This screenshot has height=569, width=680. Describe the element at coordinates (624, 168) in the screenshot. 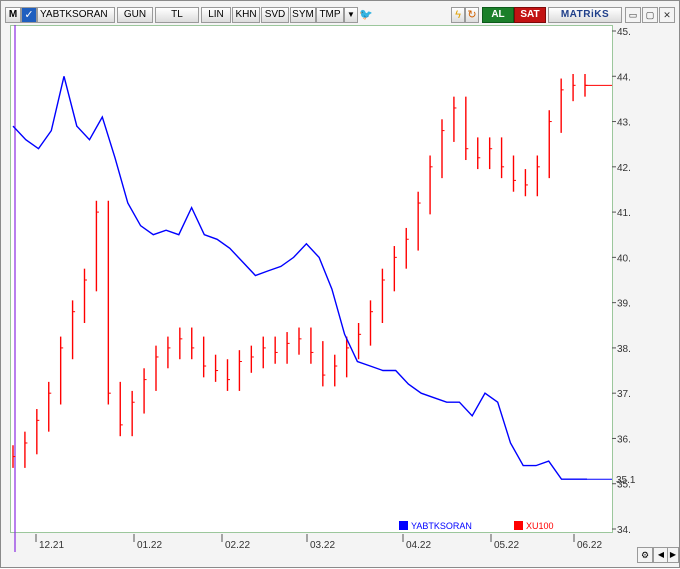

I see `y-tick-label: 42.` at that location.